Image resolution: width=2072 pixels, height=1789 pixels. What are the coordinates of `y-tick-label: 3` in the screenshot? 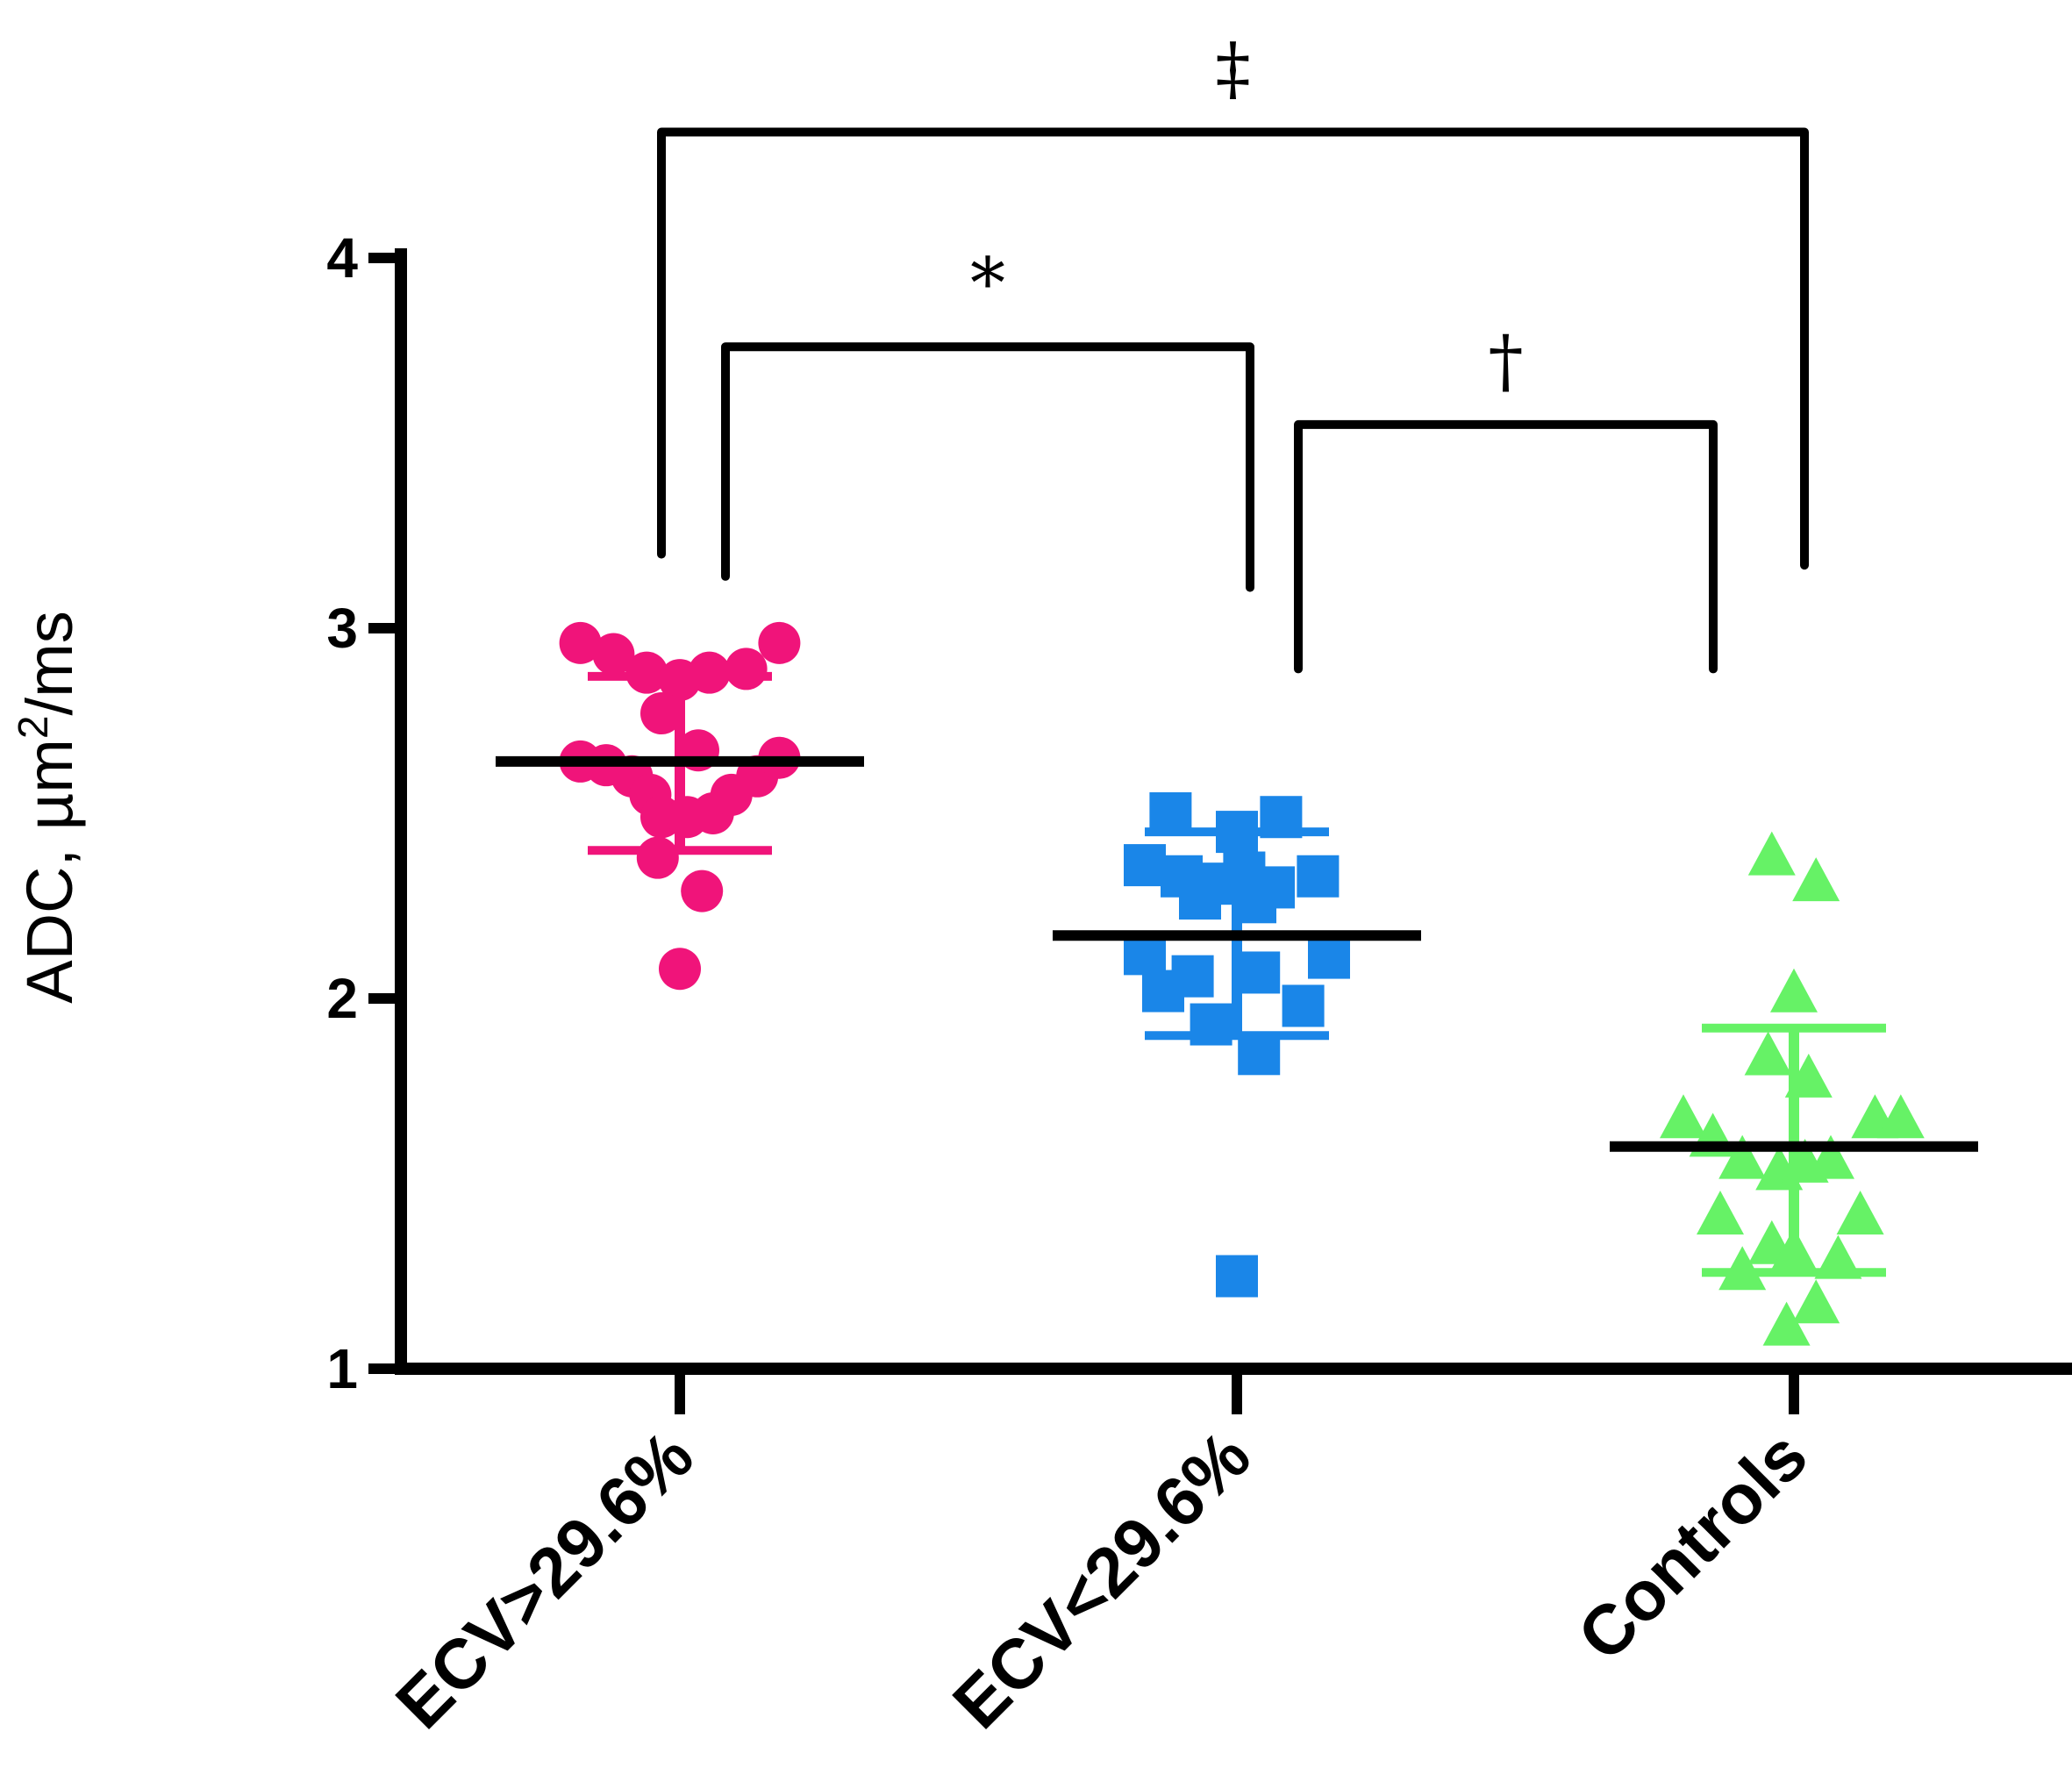 It's located at (342, 628).